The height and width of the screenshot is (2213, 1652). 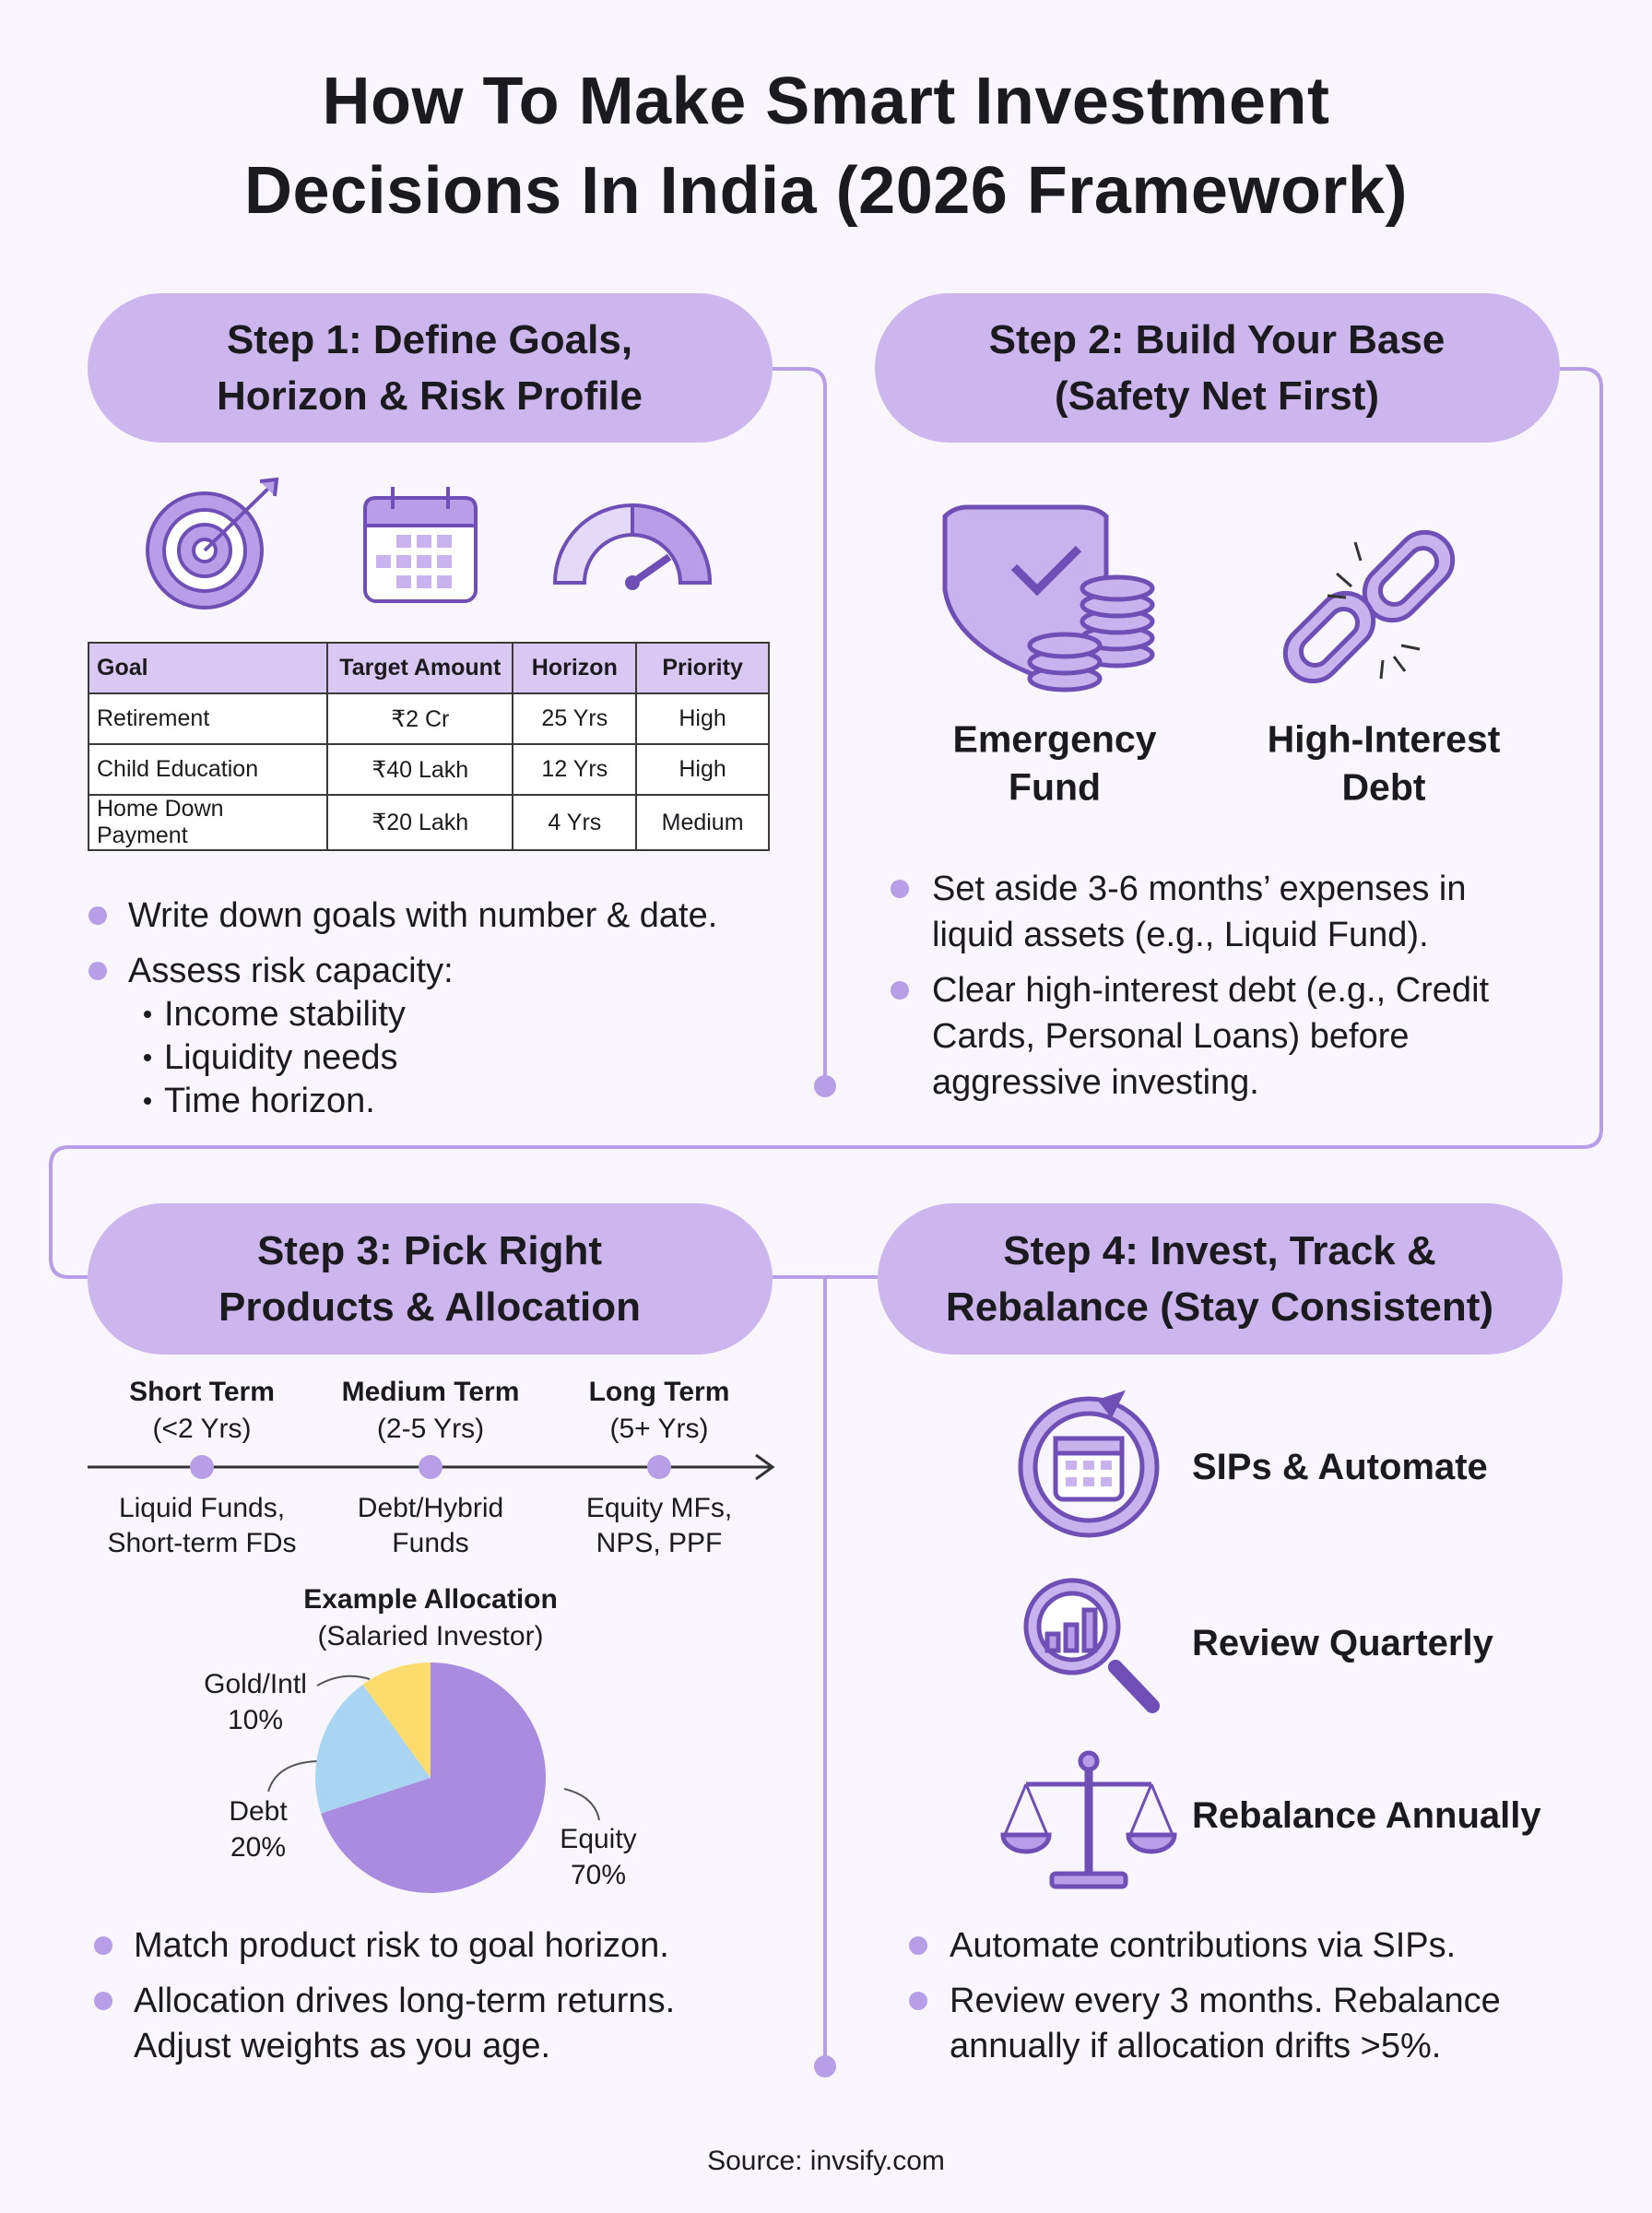 What do you see at coordinates (258, 1847) in the screenshot?
I see `slice-value-label: 20%` at bounding box center [258, 1847].